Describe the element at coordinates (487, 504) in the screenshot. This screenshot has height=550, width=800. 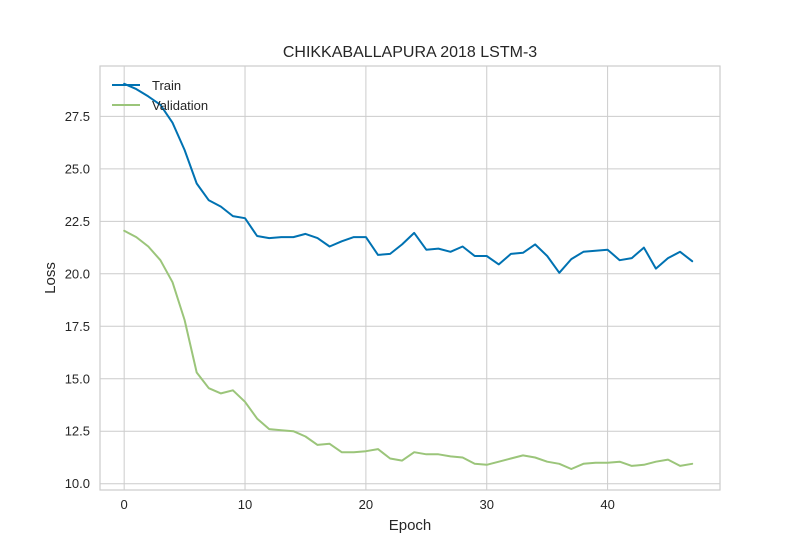
I see `x-tick-label: 30` at that location.